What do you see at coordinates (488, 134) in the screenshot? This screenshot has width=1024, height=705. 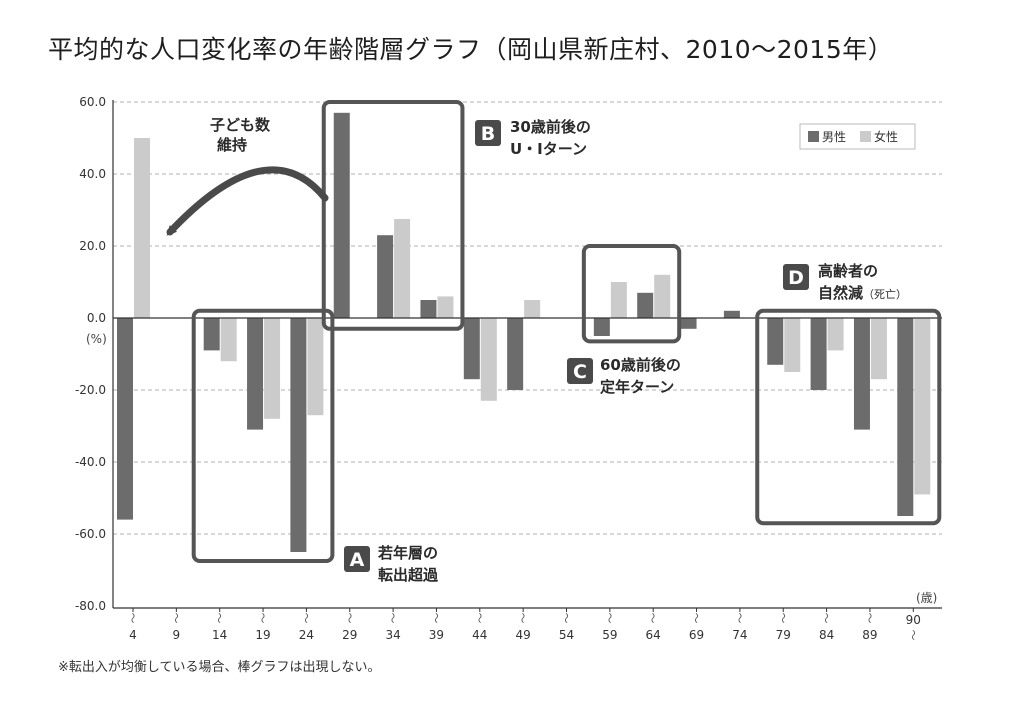 I see `annotation-letter: B` at bounding box center [488, 134].